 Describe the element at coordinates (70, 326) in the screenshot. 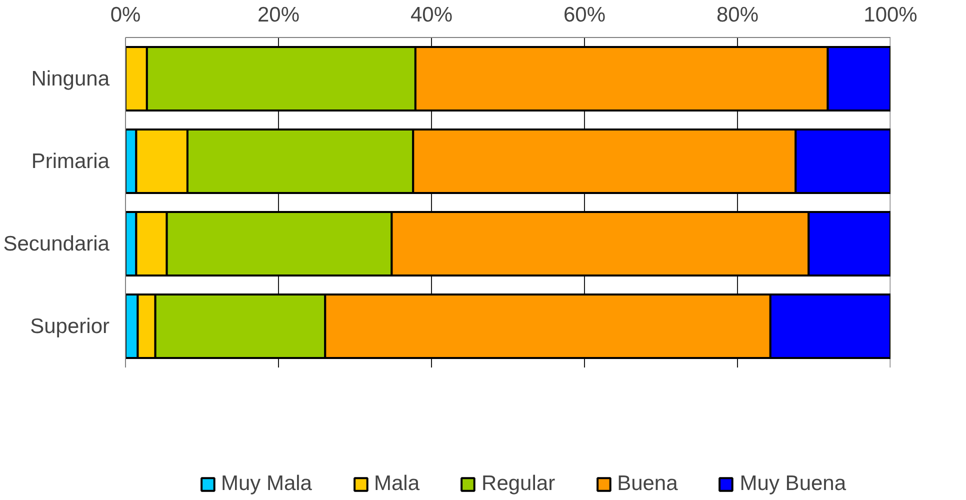

I see `y-tick-label: Superior` at that location.